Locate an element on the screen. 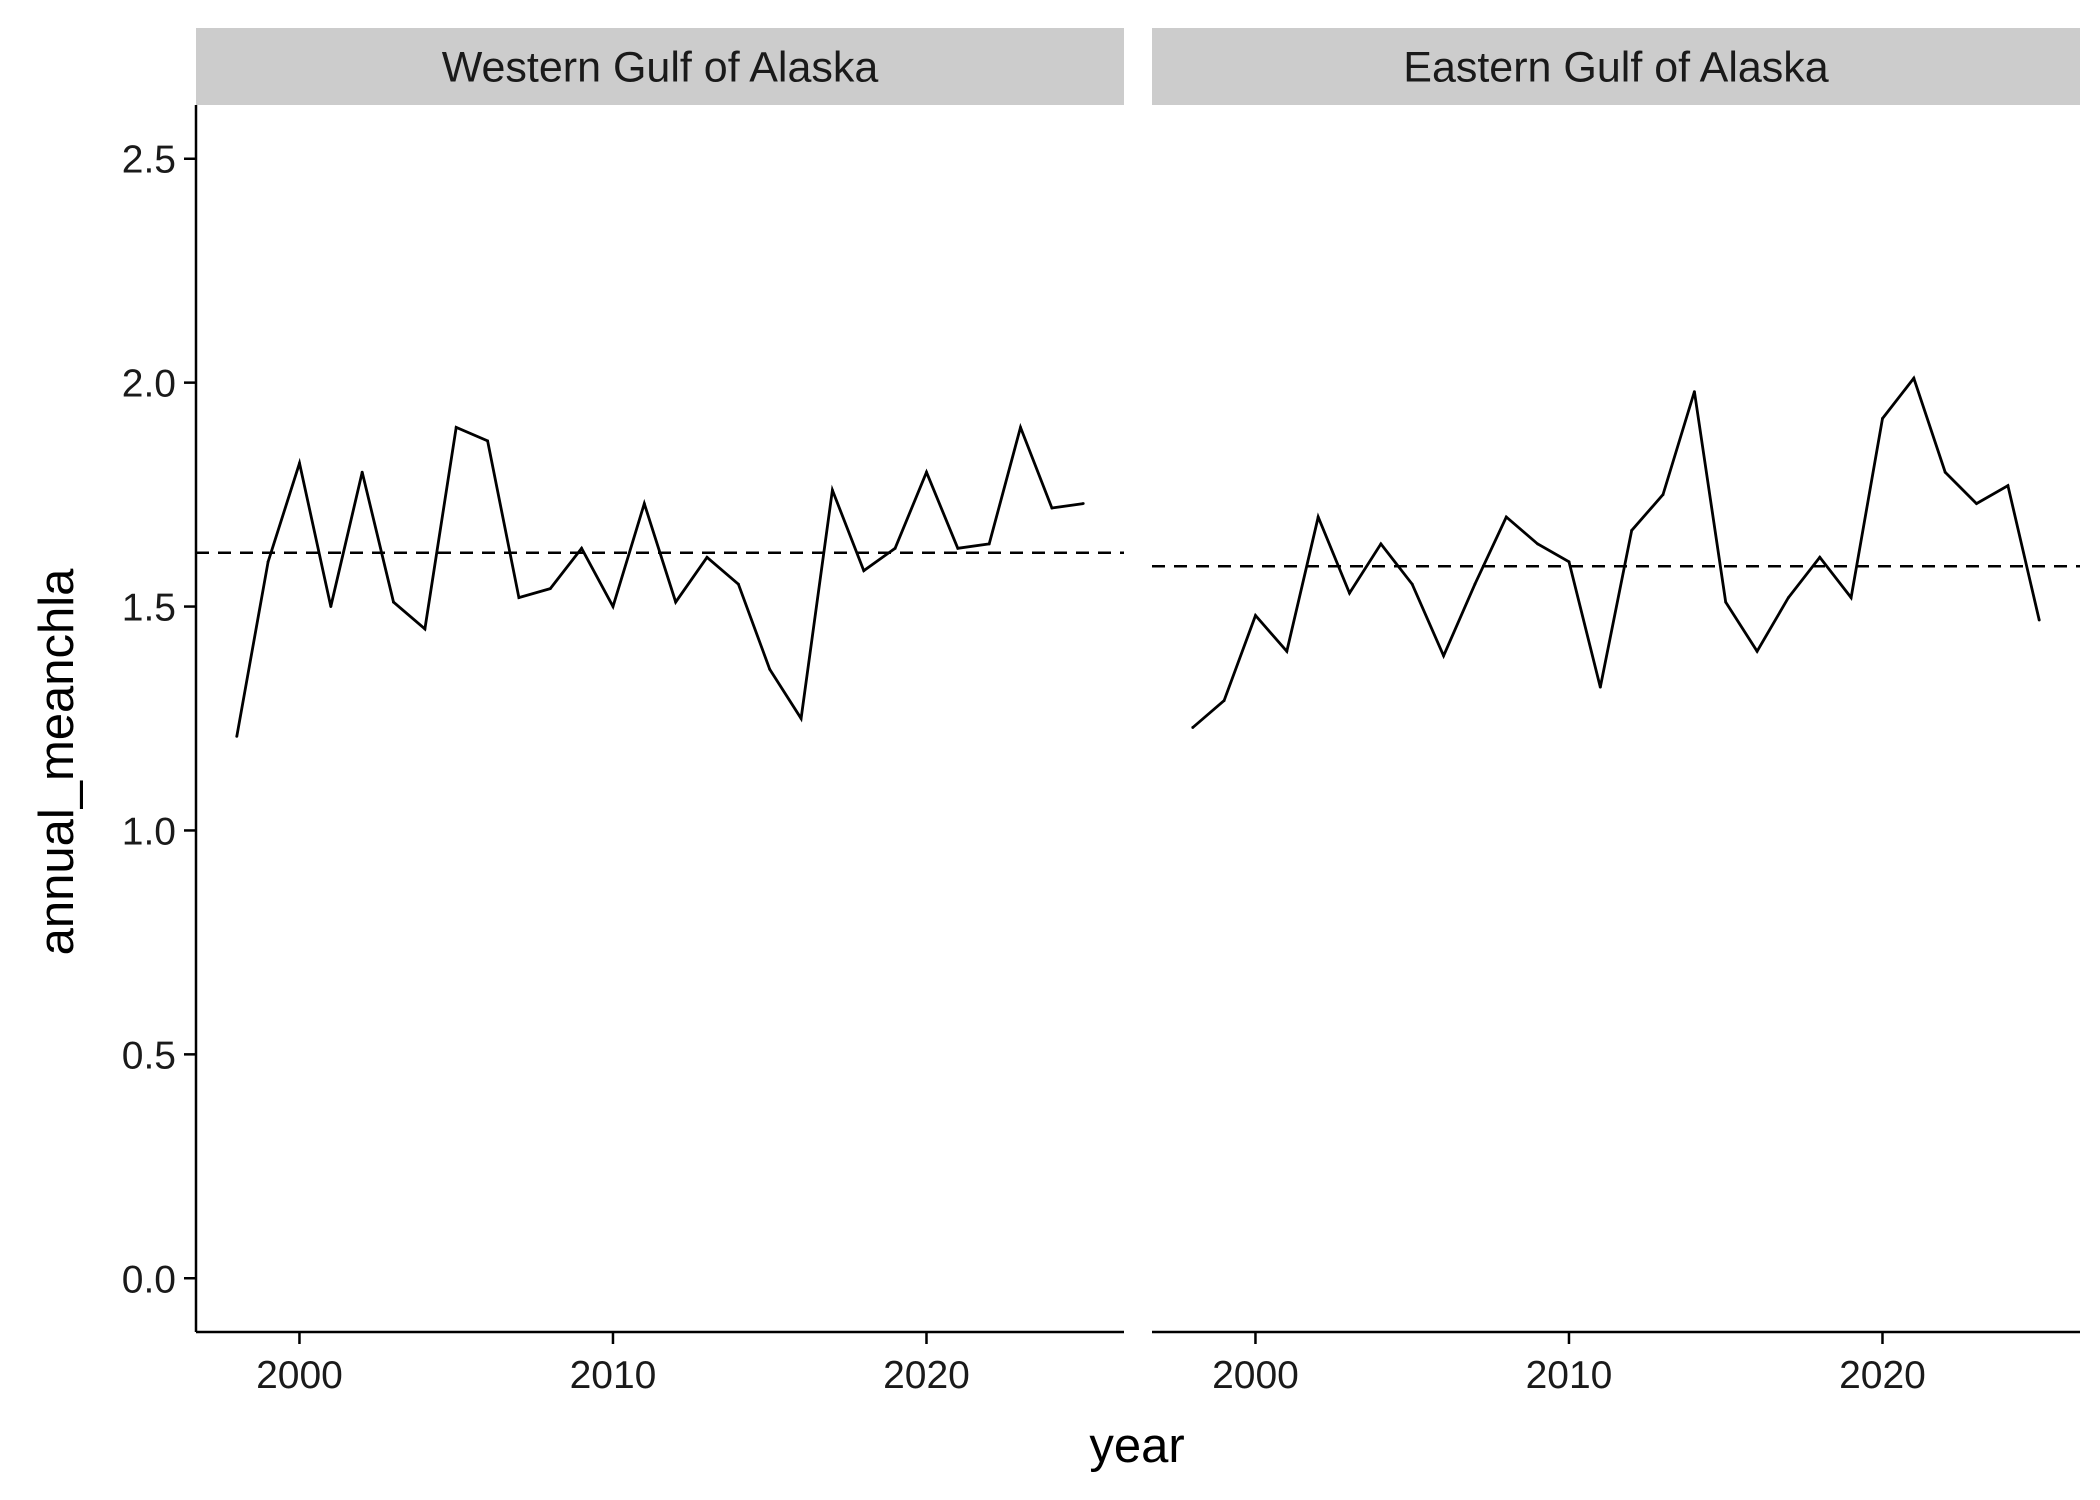  facet-title: Eastern Gulf of Alaska is located at coordinates (1616, 68).